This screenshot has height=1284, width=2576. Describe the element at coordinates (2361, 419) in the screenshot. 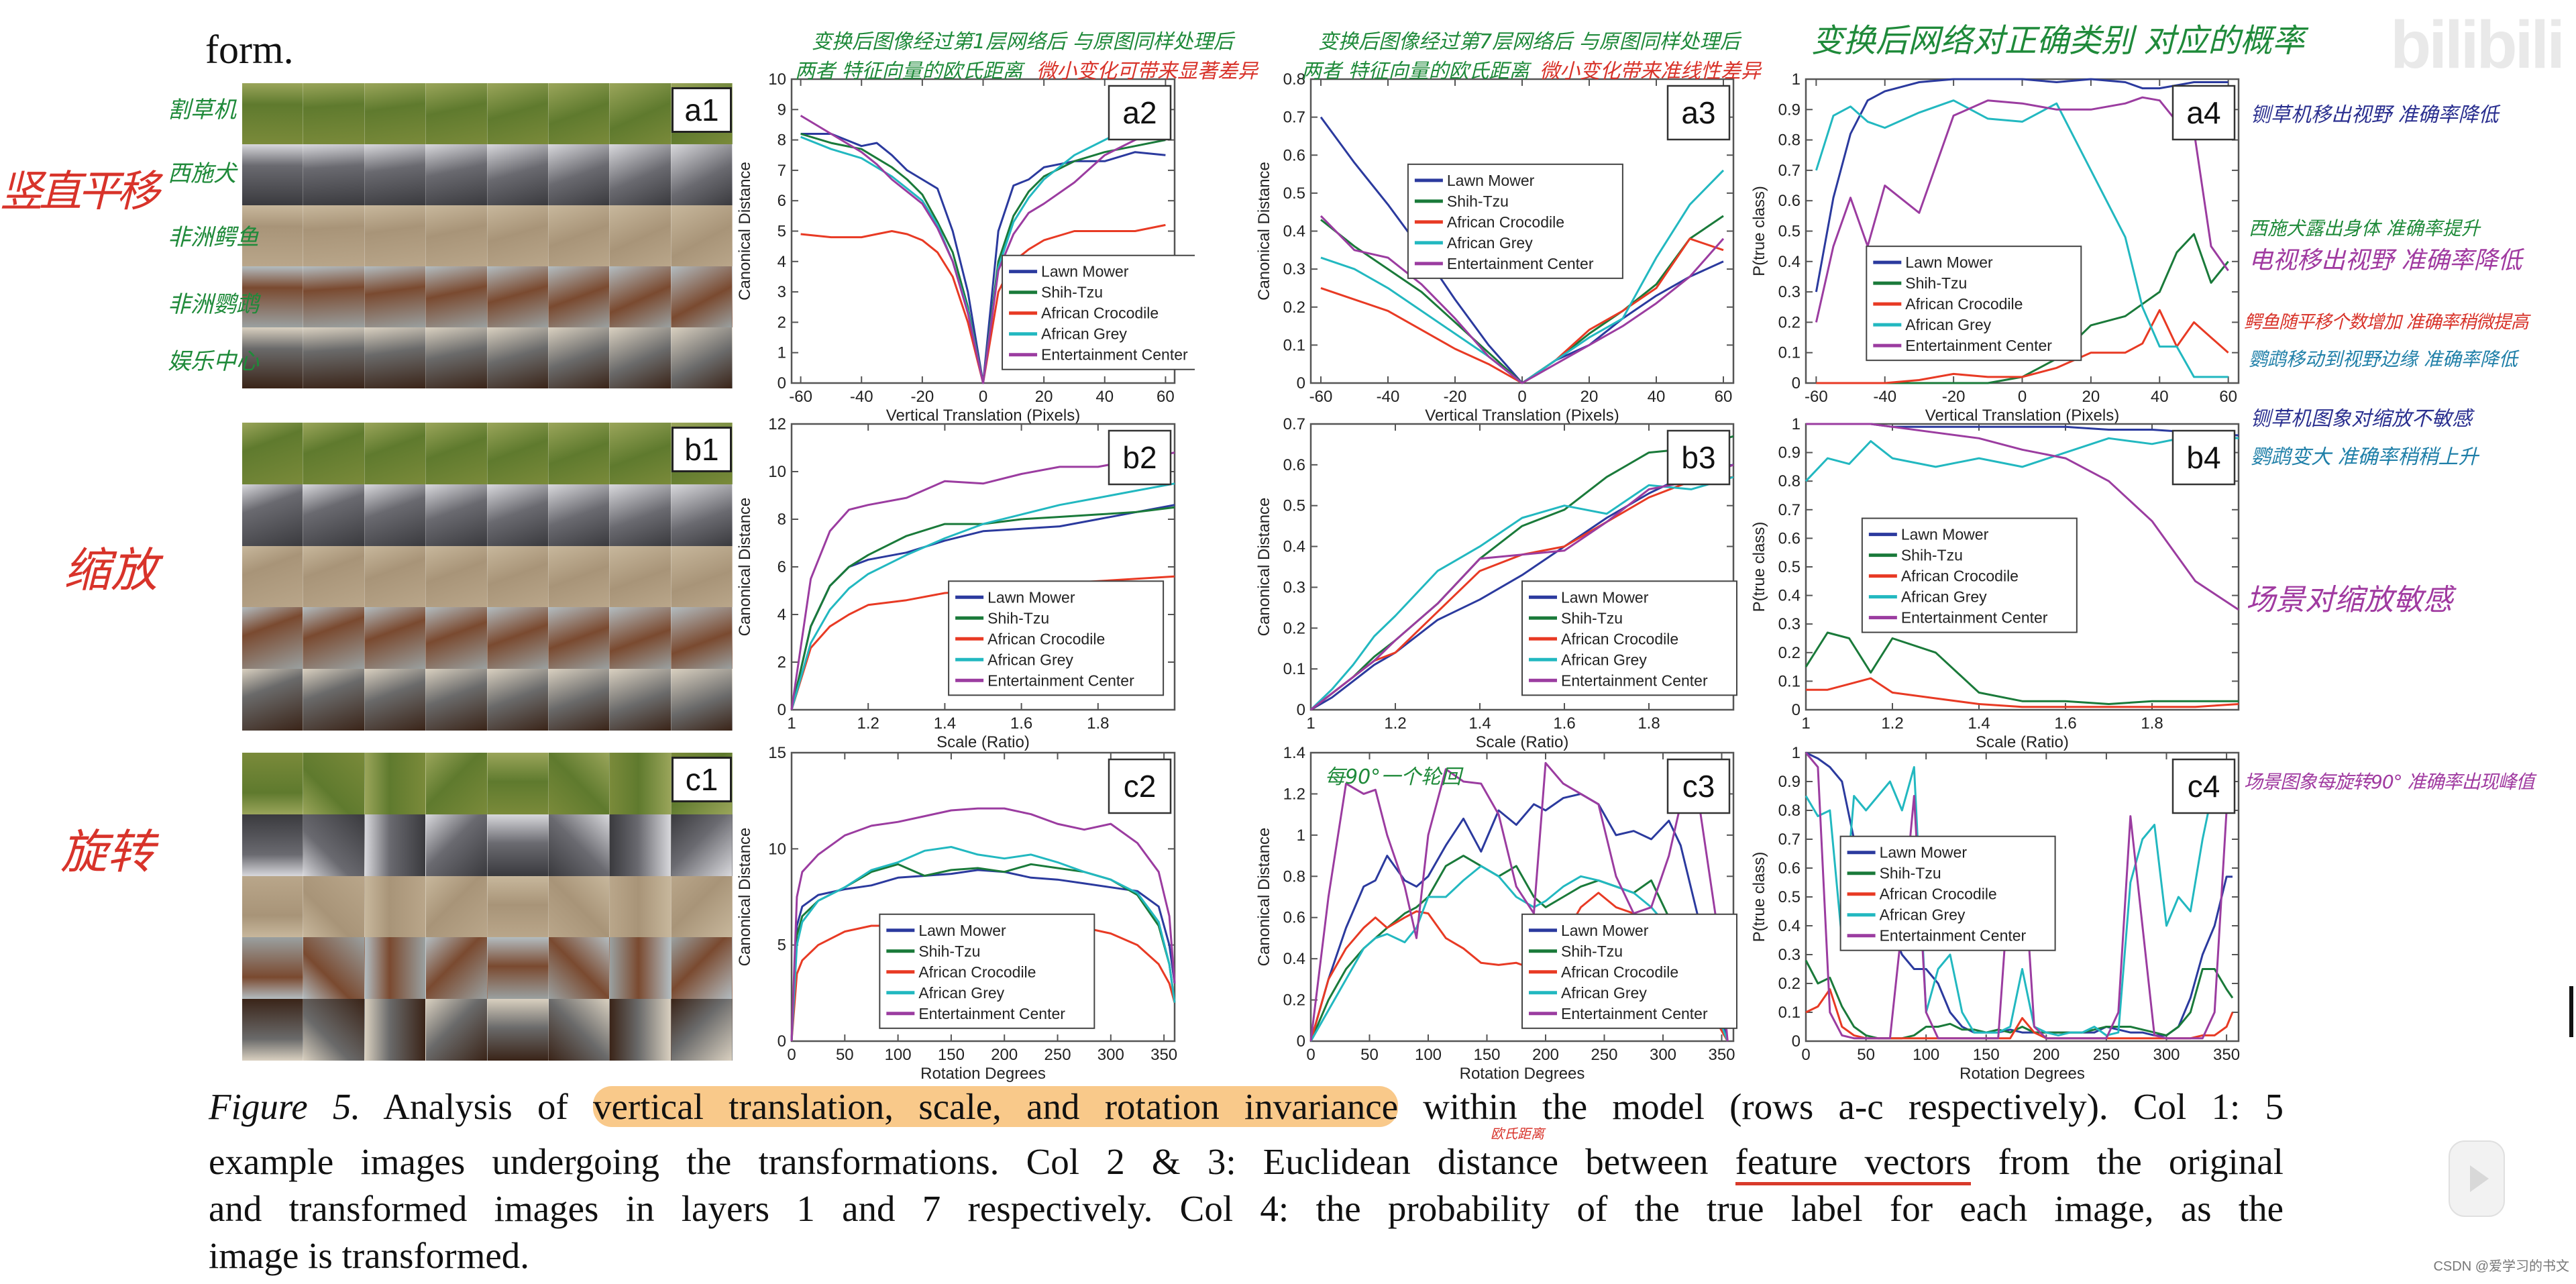

I see `b4-note: 铡草机图象对缩放不敏感` at that location.